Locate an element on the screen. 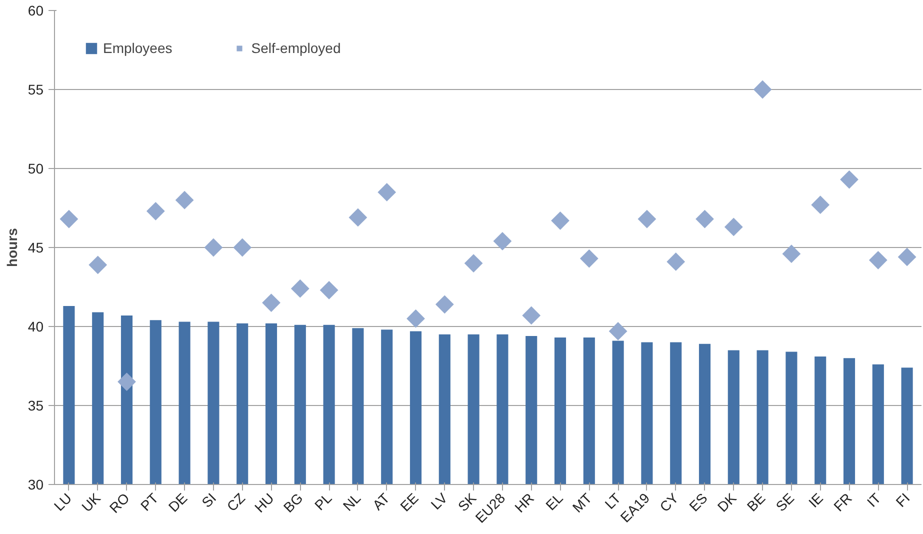 The image size is (923, 534). legend-label: Self-employed is located at coordinates (296, 48).